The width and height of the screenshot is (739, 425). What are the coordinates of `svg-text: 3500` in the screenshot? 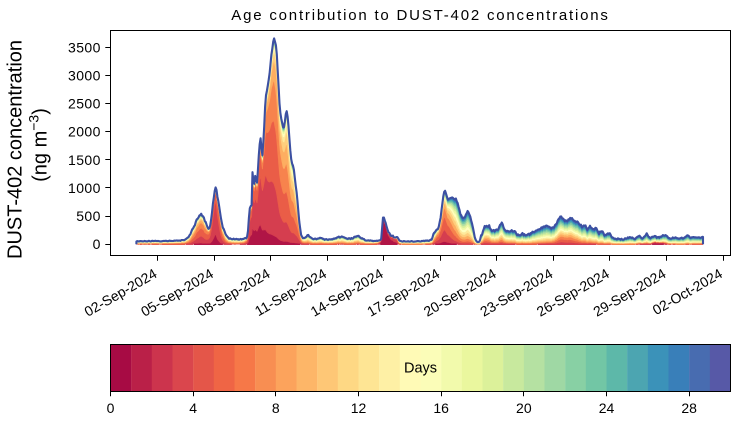 It's located at (84, 47).